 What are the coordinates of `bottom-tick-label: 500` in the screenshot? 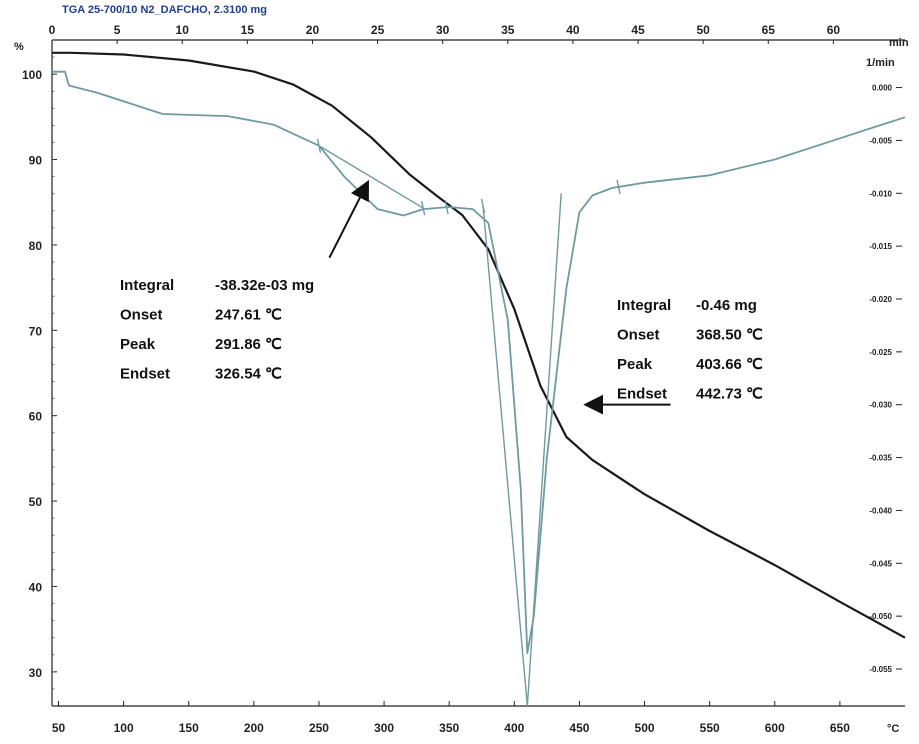 It's located at (645, 728).